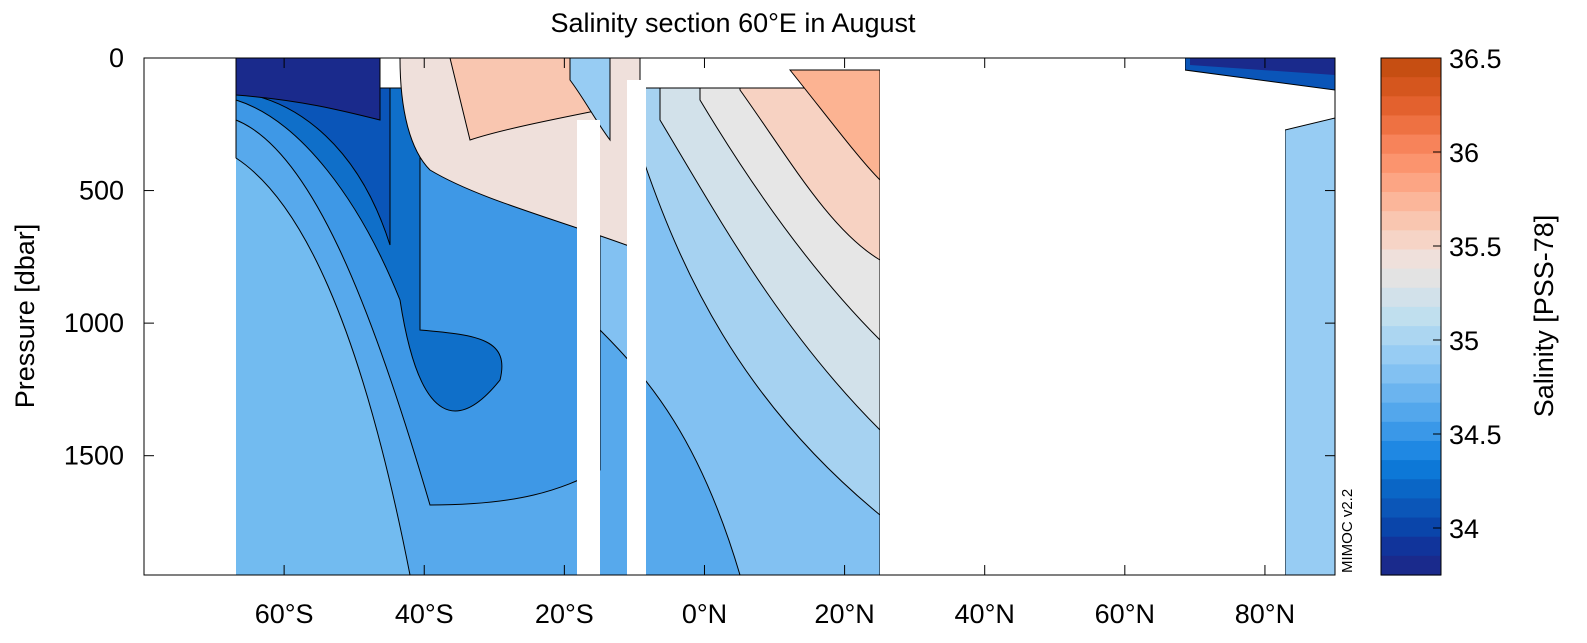 The image size is (1587, 643). Describe the element at coordinates (1464, 153) in the screenshot. I see `colorbar-tick-label: 36` at that location.